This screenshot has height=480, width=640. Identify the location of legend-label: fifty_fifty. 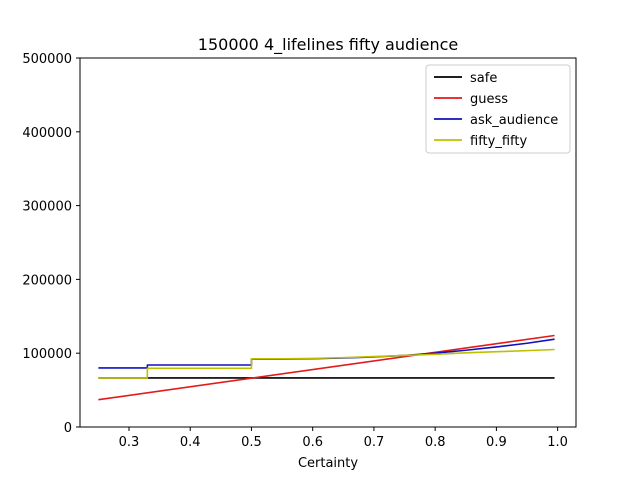
(498, 141).